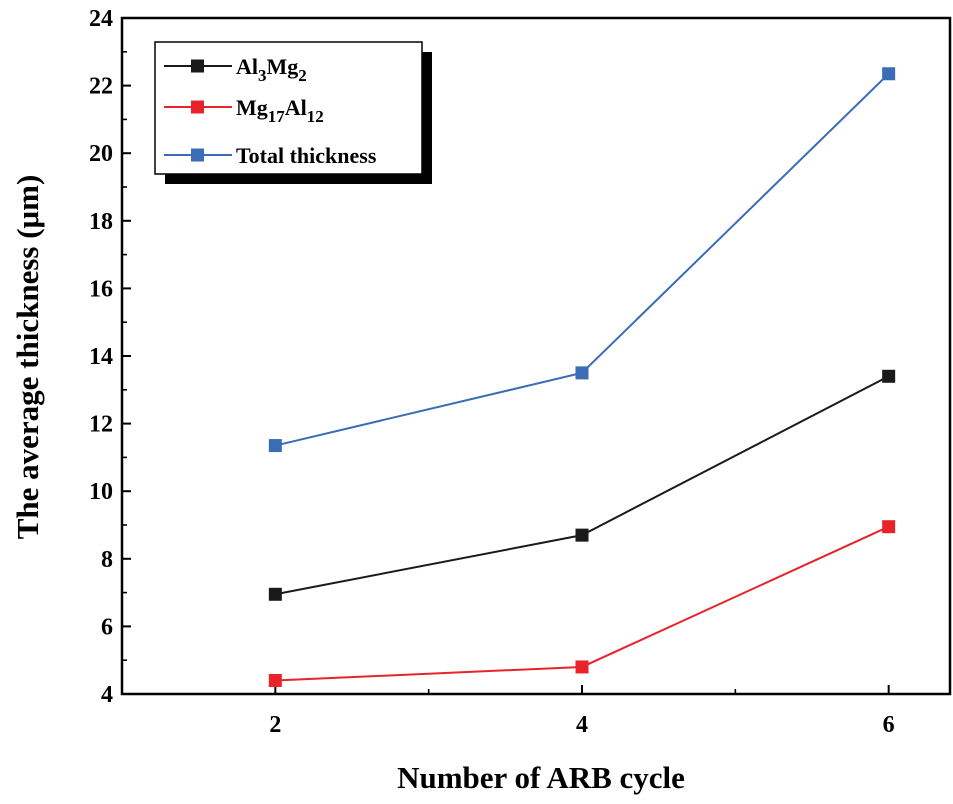  I want to click on x-axis-title: Number of ARB cycle, so click(541, 777).